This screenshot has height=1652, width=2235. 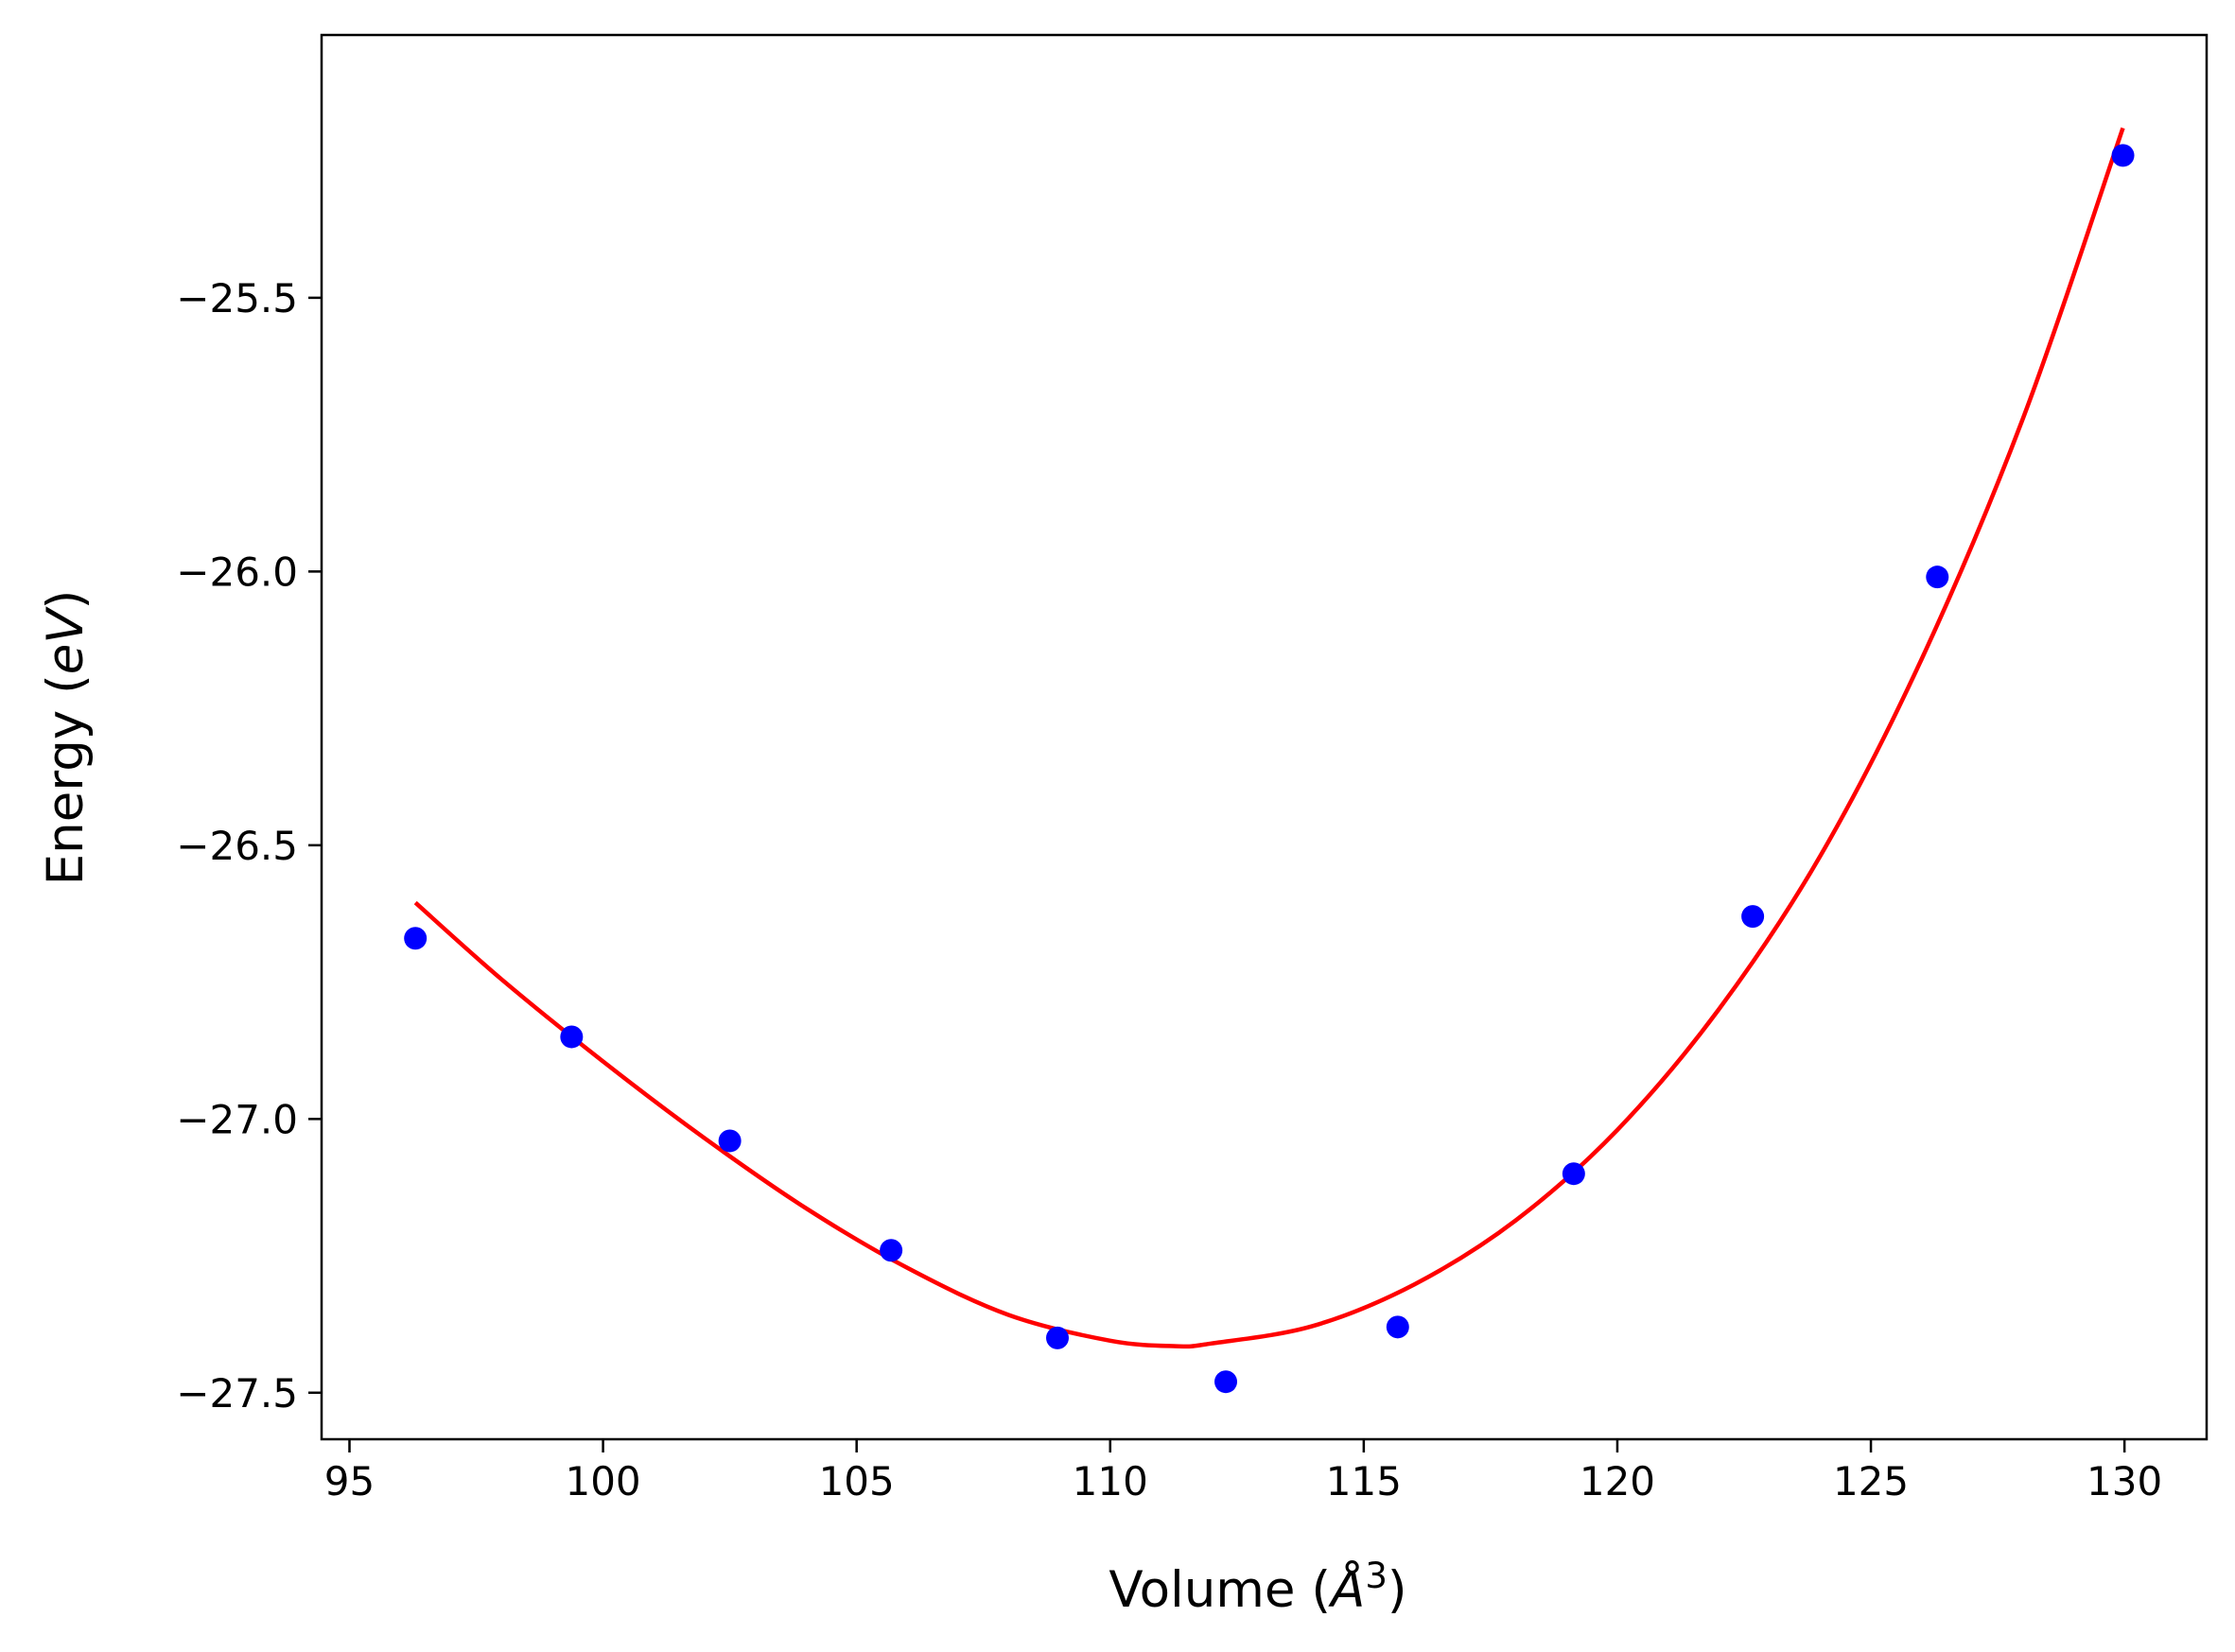 I want to click on x-tick-label: 115, so click(x=1364, y=1481).